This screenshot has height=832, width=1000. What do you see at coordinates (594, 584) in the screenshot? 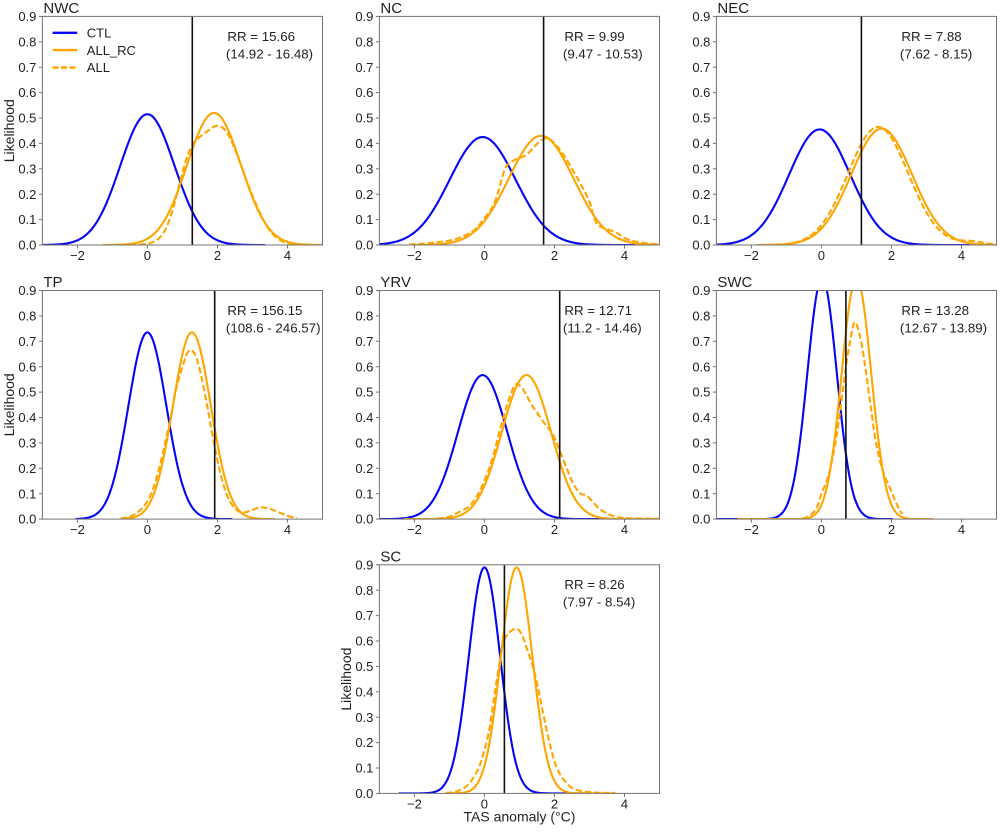
I see `svg-text: RR = 8.26` at bounding box center [594, 584].